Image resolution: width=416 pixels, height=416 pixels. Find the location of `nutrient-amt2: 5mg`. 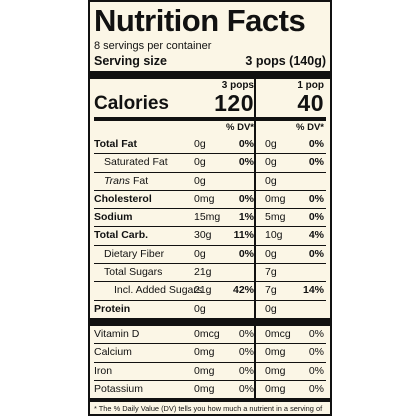

nutrient-amt2: 5mg is located at coordinates (275, 217).